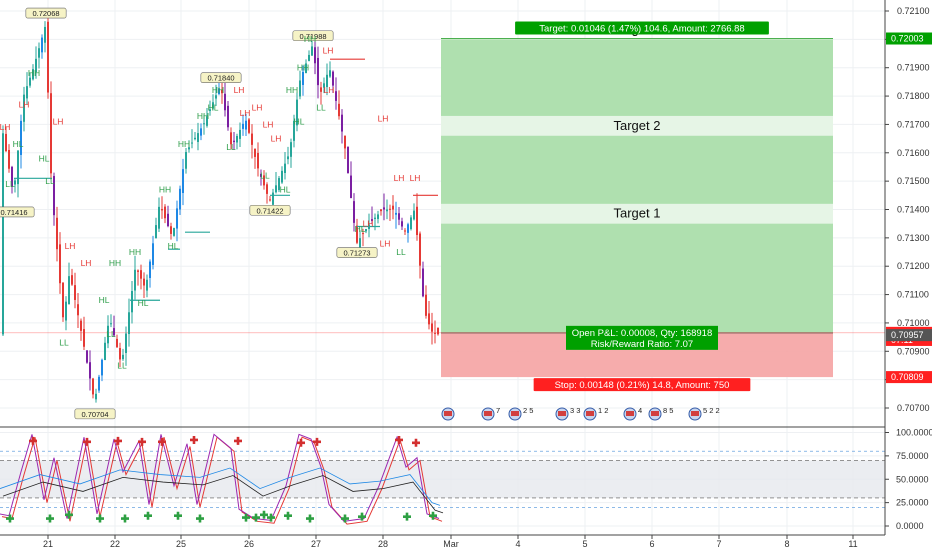  I want to click on swing-value: 0.71273, so click(356, 253).